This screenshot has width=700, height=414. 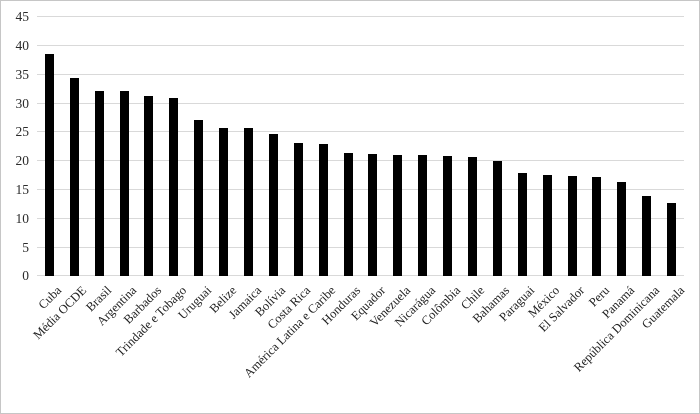 What do you see at coordinates (22, 17) in the screenshot?
I see `y-axis-tick-label: 45` at bounding box center [22, 17].